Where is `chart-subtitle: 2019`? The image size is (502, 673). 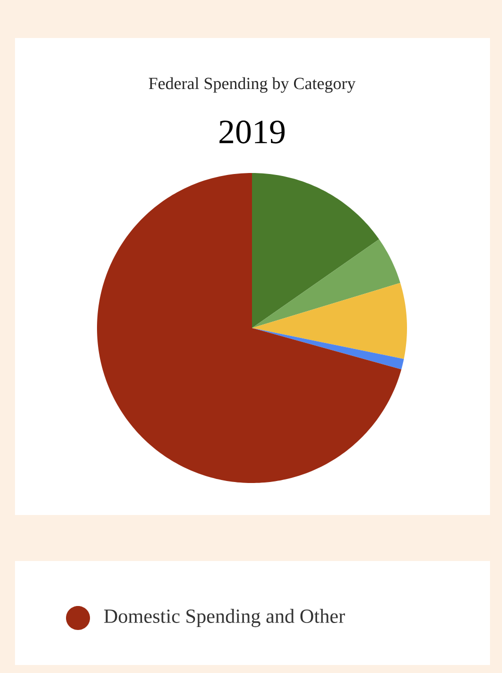
chart-subtitle: 2019 is located at coordinates (252, 132).